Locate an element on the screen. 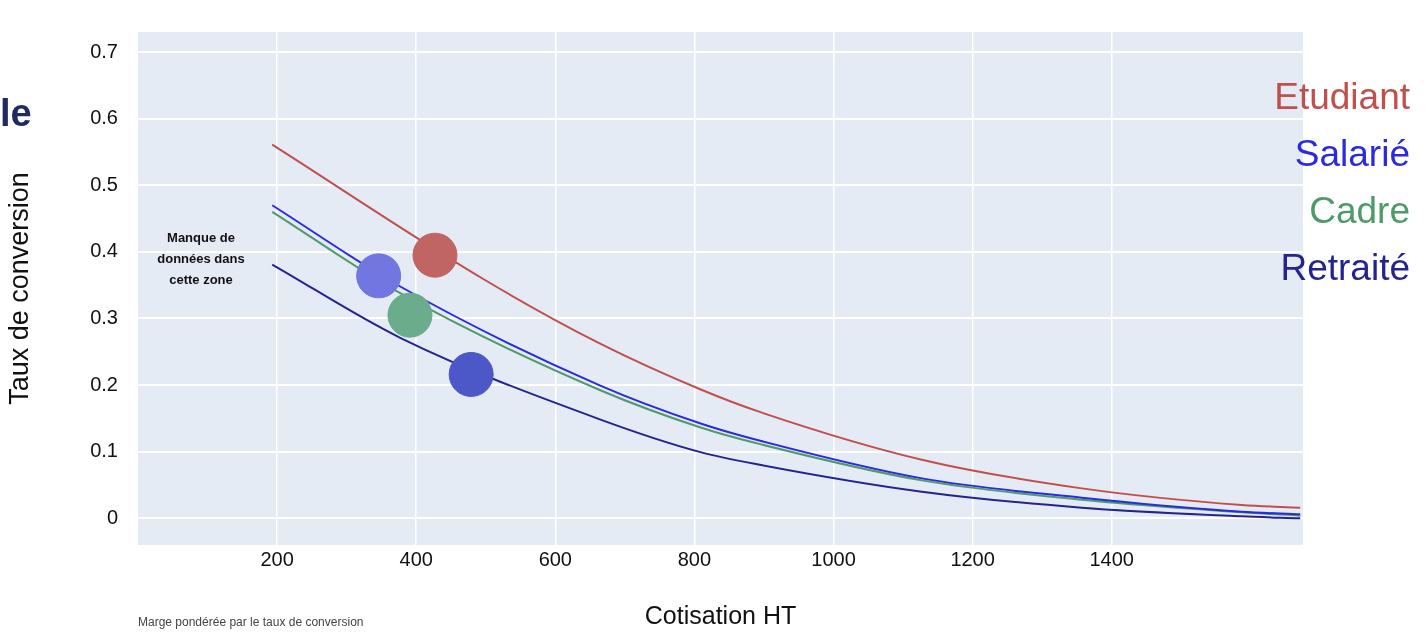  x-axis-title: Cotisation HT is located at coordinates (720, 614).